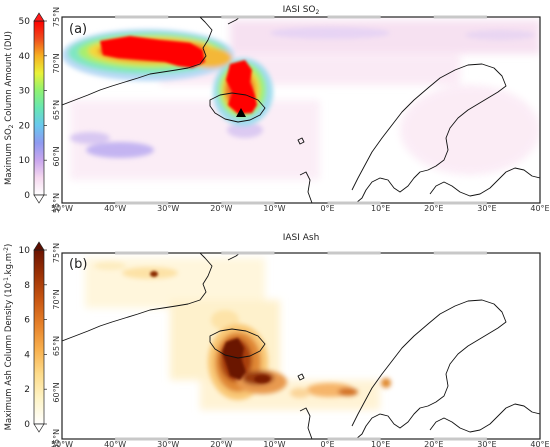  What do you see at coordinates (195, 140) in the screenshot?
I see `so2-haze-south` at bounding box center [195, 140].